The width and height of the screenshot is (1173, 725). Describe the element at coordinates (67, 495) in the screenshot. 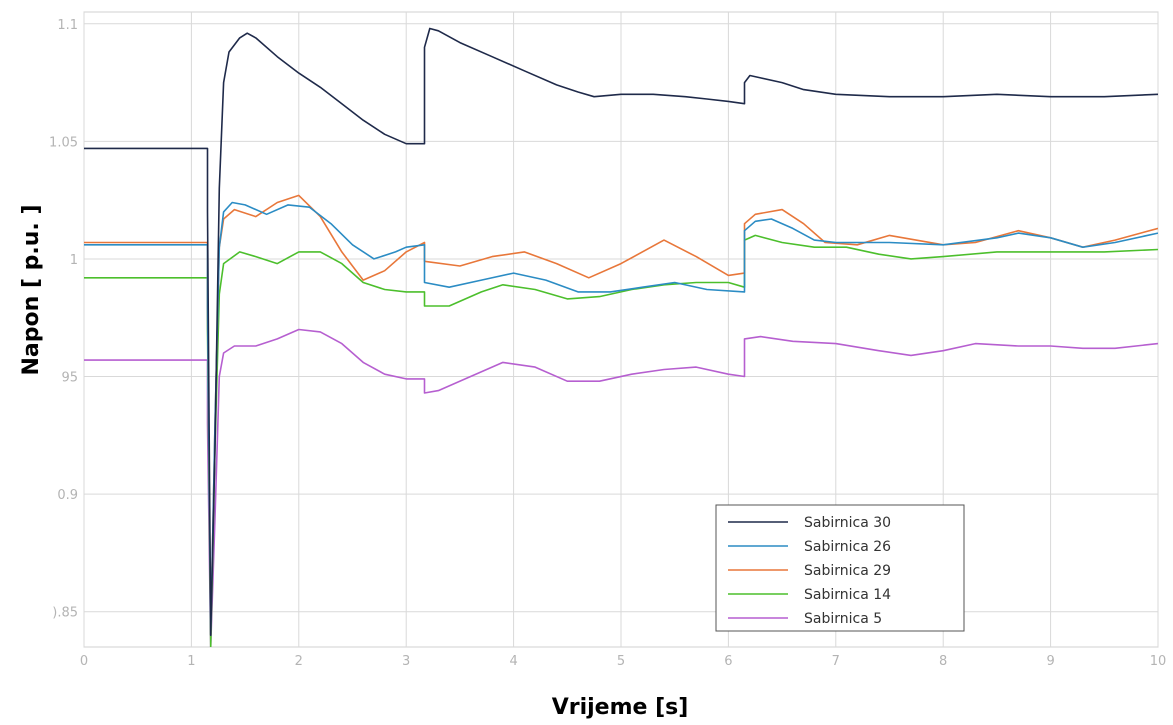

I see `y-tick-label: 0.9` at that location.